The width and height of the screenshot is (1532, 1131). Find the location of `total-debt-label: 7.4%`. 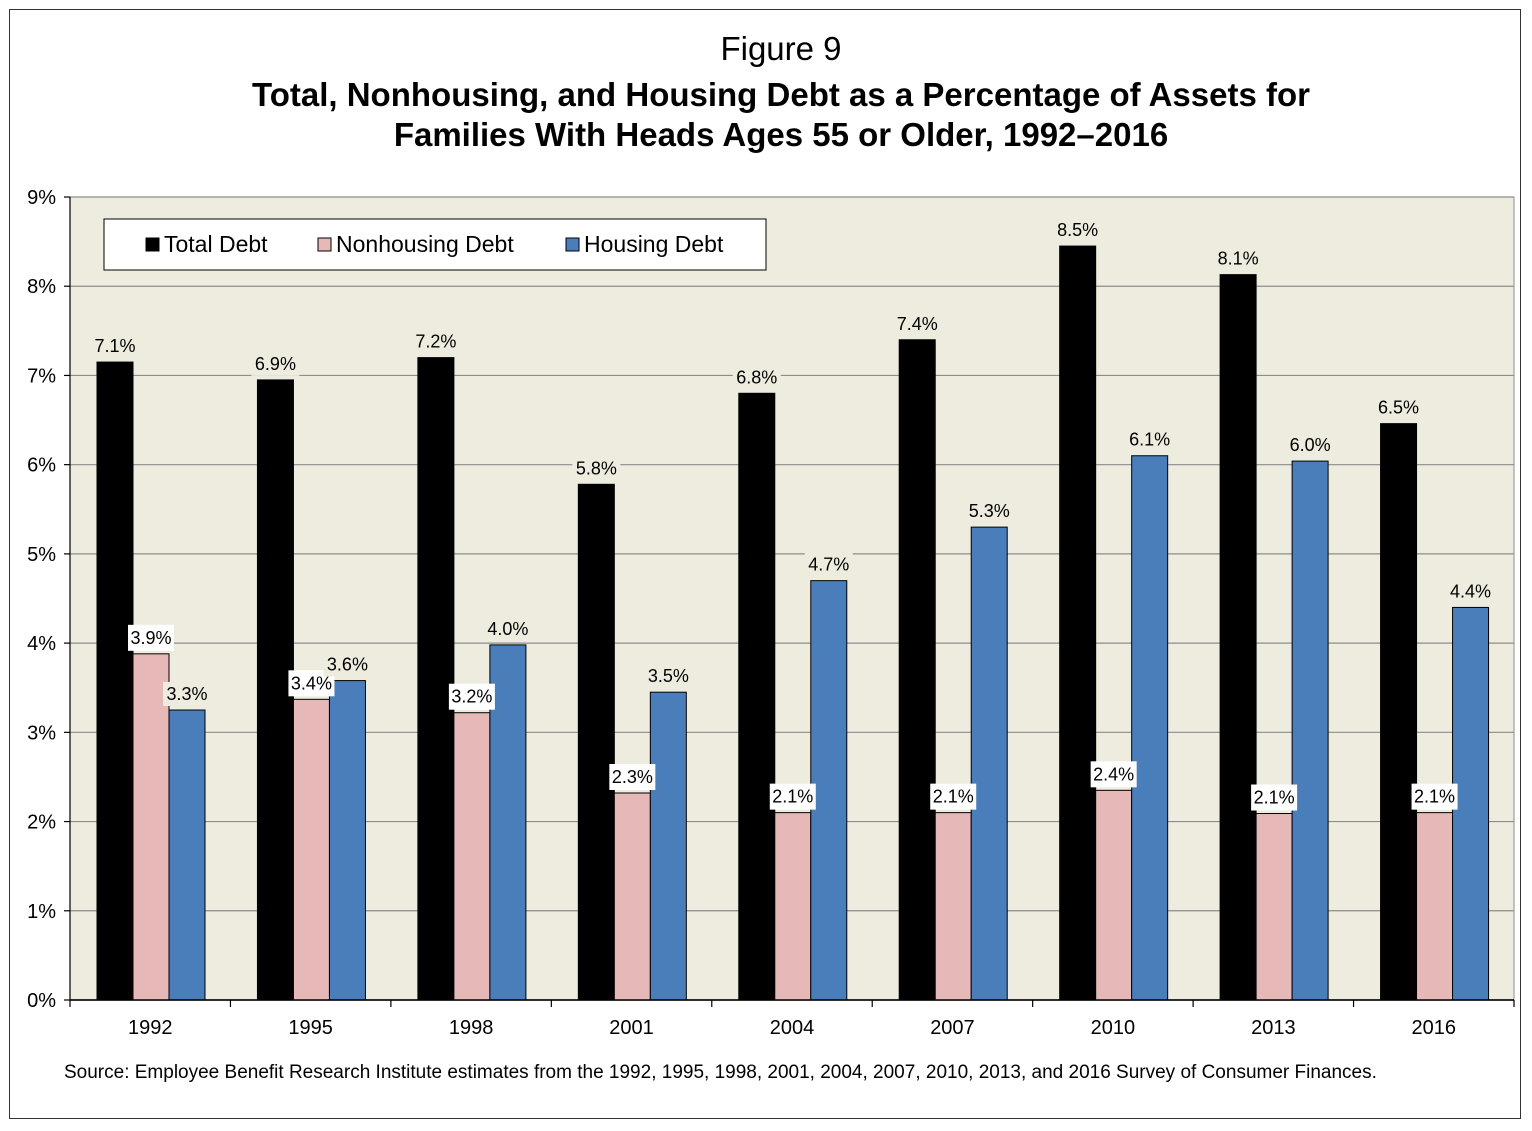

total-debt-label: 7.4% is located at coordinates (917, 324).